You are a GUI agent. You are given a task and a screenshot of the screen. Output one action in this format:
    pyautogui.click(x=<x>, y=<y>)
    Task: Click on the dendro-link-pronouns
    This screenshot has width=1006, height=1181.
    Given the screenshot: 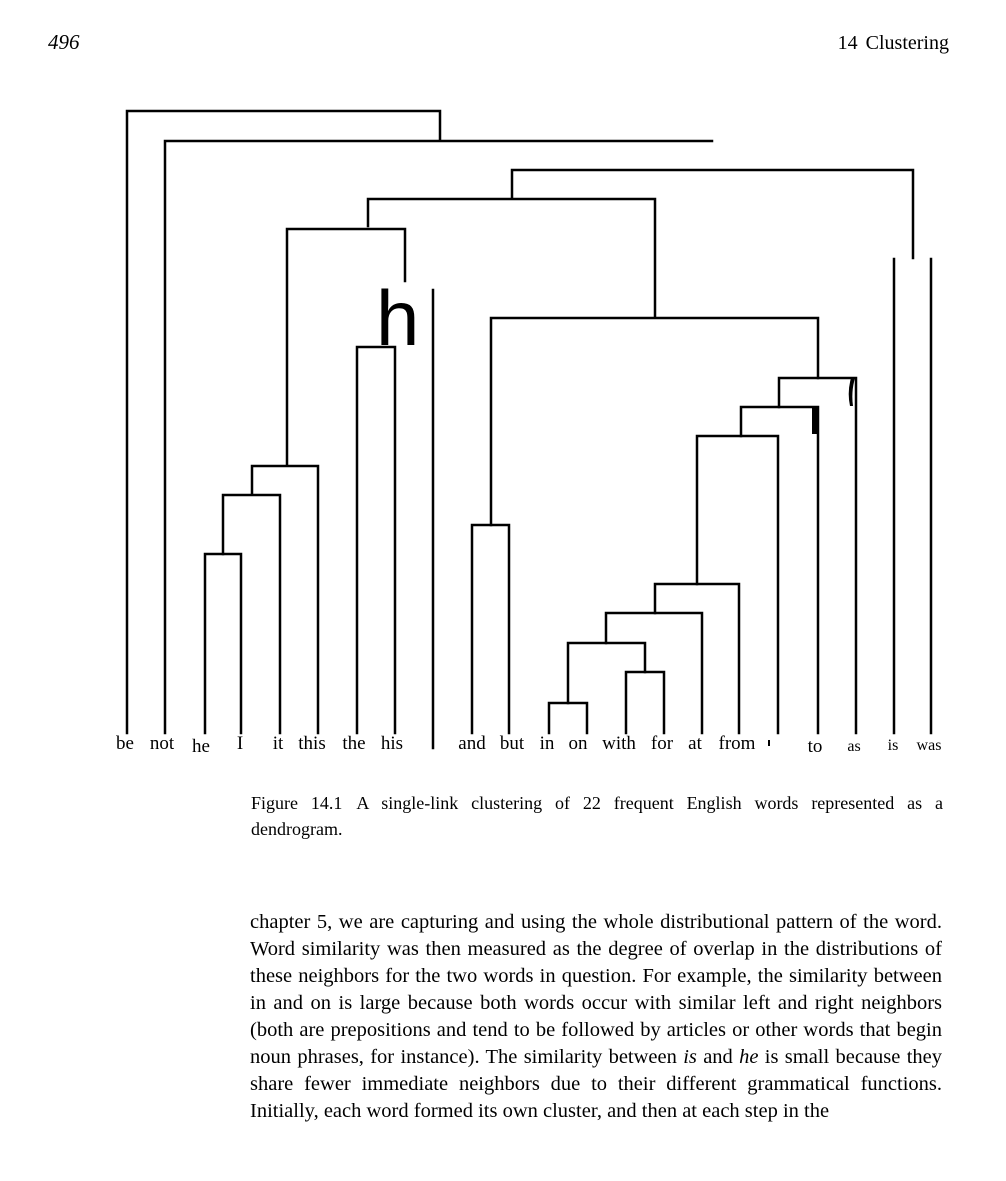 What is the action you would take?
    pyautogui.click(x=346, y=347)
    